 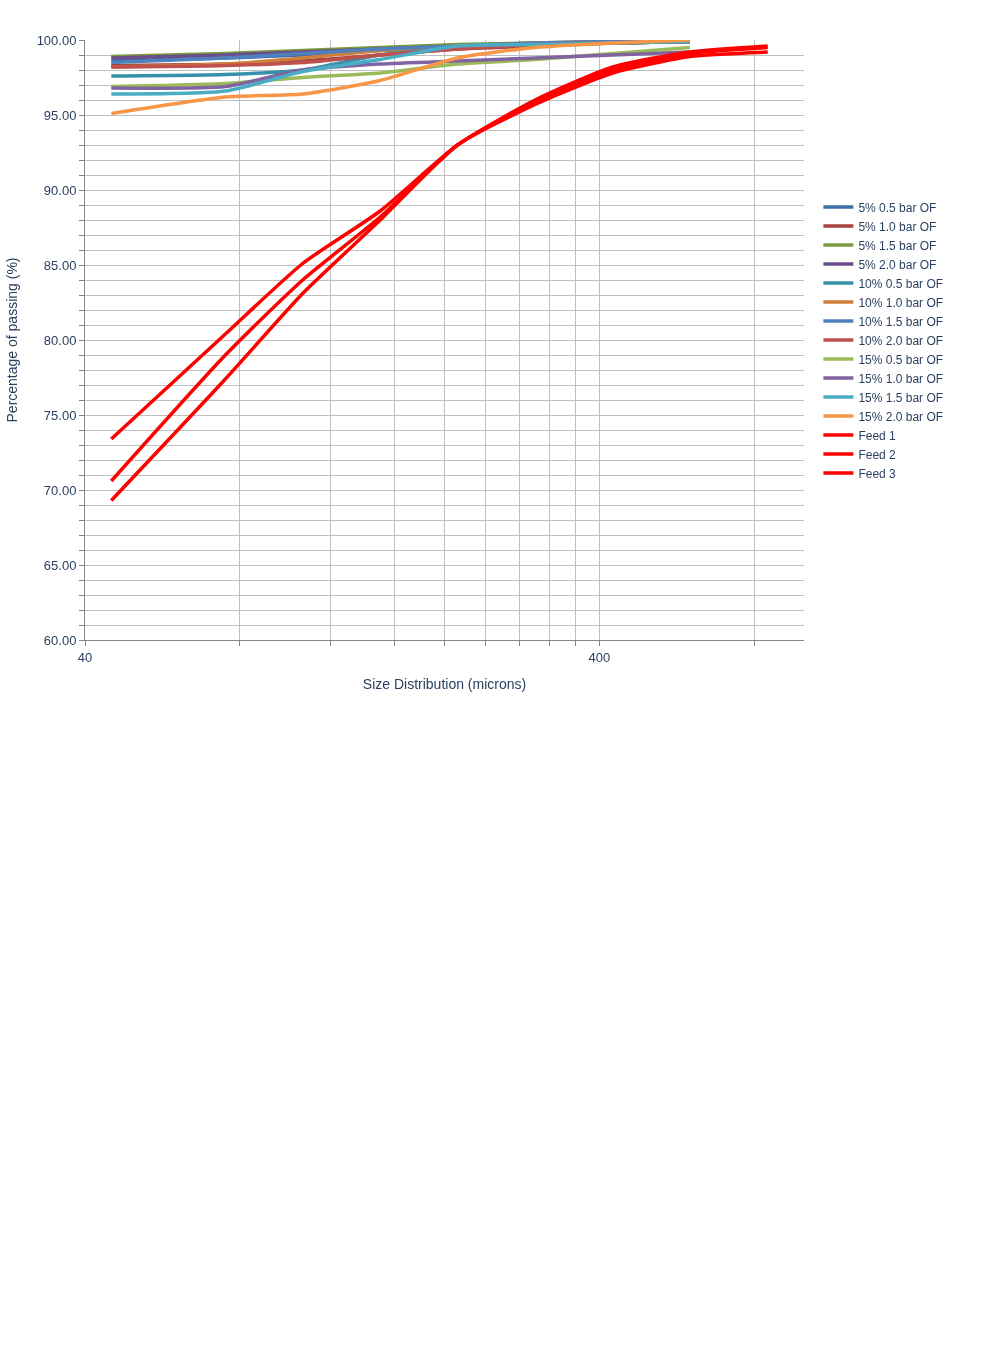 I want to click on legend-label: 15% 1.0 bar OF, so click(x=901, y=378).